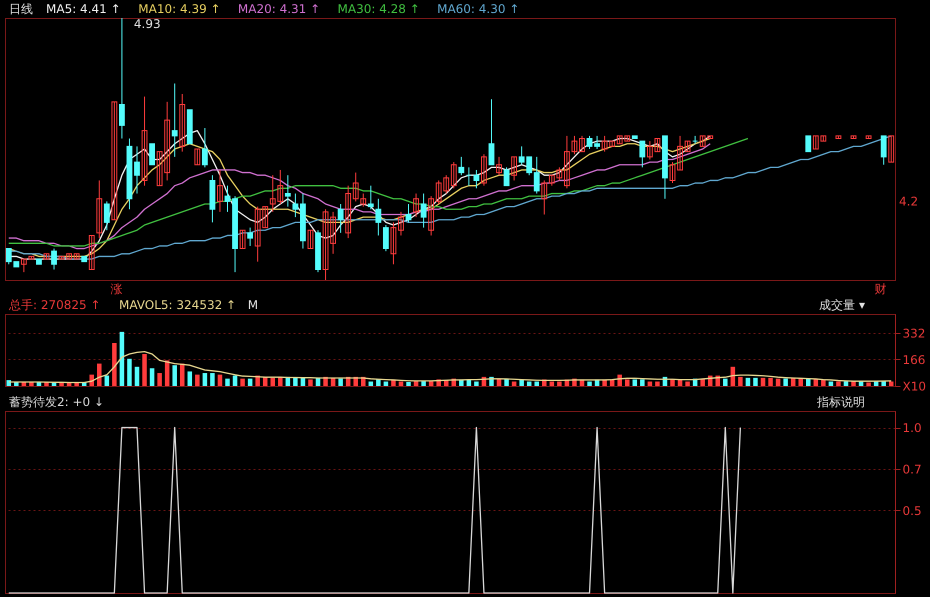 The height and width of the screenshot is (609, 945). What do you see at coordinates (279, 9) in the screenshot?
I see `text: MA20: 4.31 ↑` at bounding box center [279, 9].